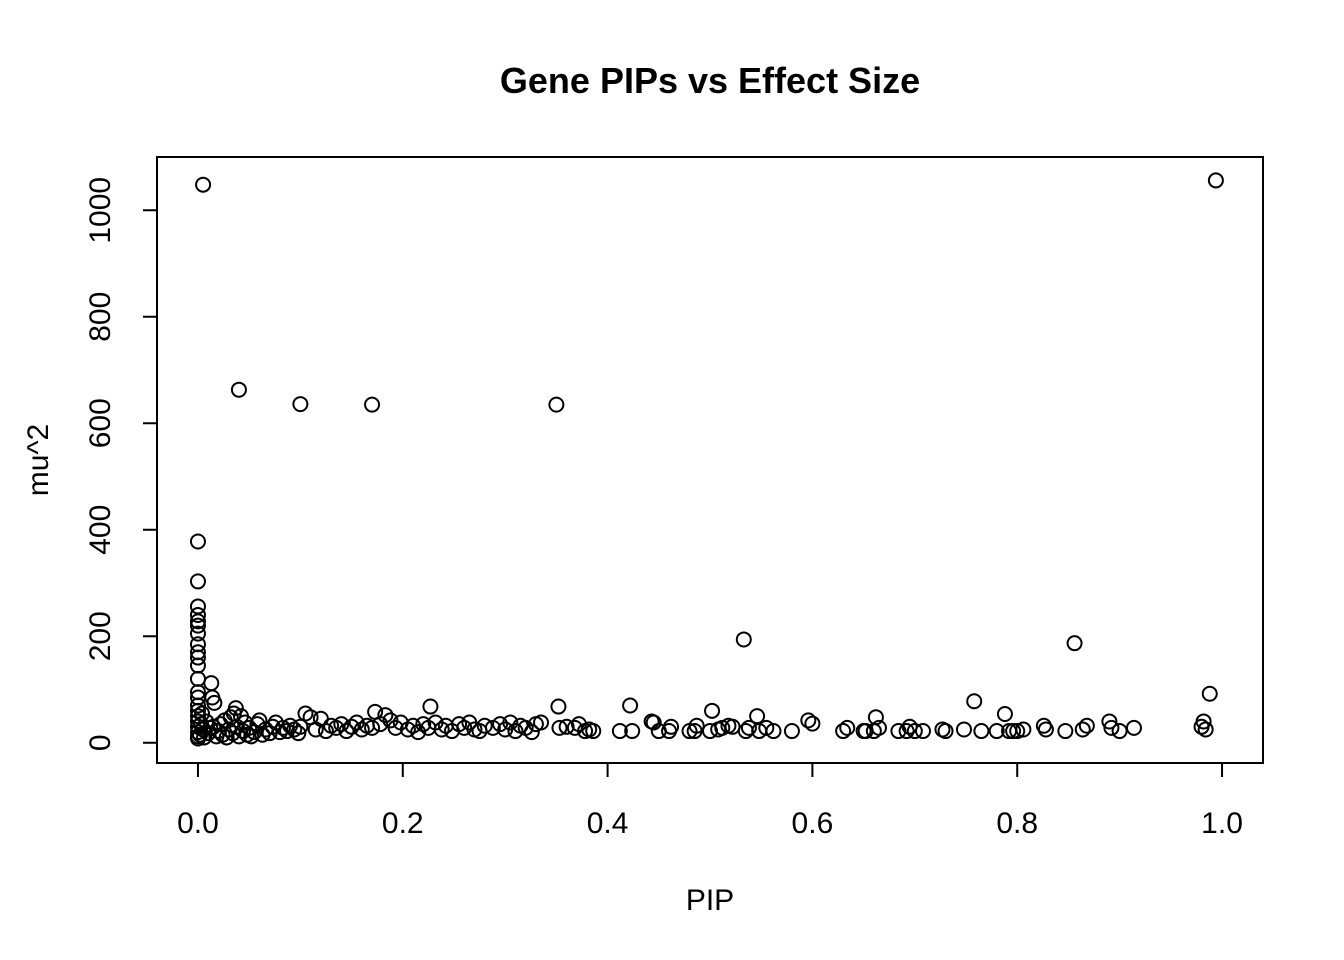 The height and width of the screenshot is (960, 1344). Describe the element at coordinates (608, 823) in the screenshot. I see `x-tick-label: 0.4` at that location.